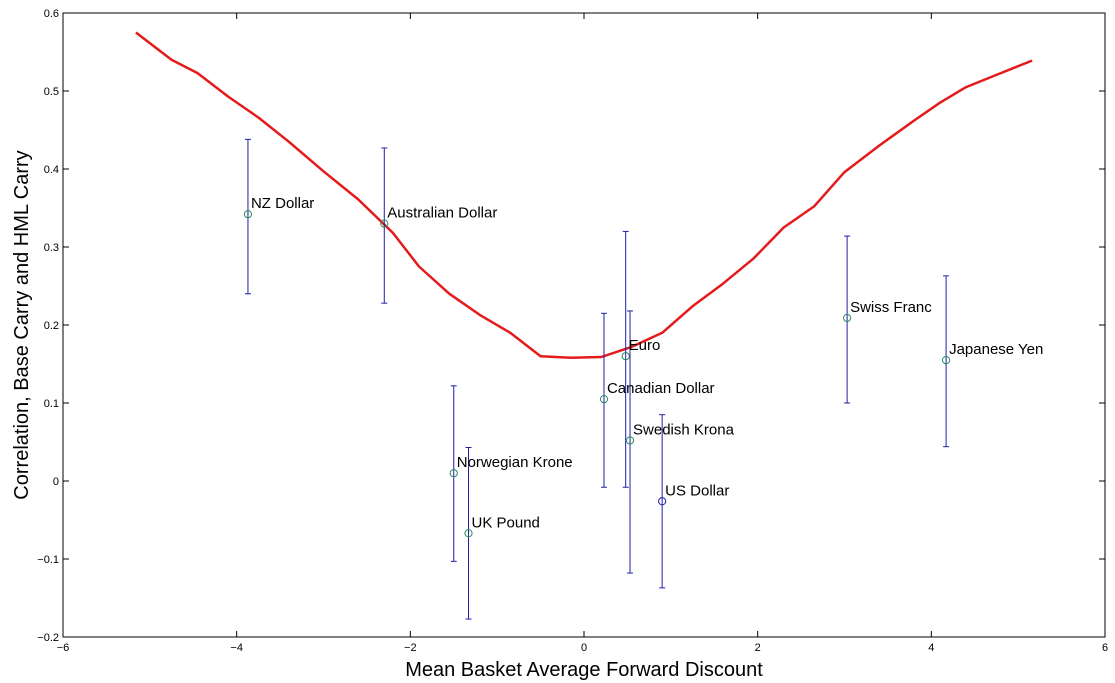  Describe the element at coordinates (645, 345) in the screenshot. I see `point-label: Euro` at that location.